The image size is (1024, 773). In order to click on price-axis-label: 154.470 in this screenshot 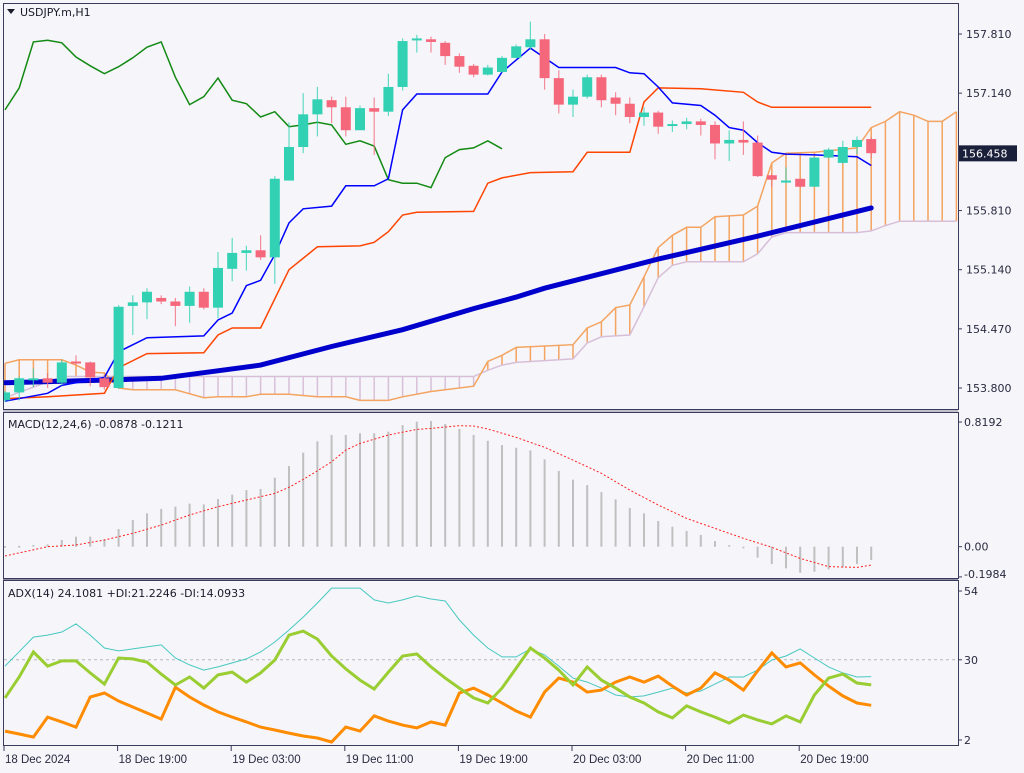, I will do `click(989, 329)`.